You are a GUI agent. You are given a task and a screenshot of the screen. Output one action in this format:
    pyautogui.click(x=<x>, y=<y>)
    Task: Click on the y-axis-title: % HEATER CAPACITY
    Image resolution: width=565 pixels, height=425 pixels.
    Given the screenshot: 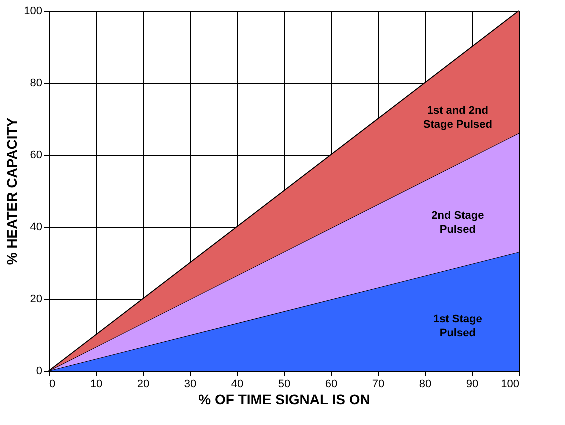 What is the action you would take?
    pyautogui.click(x=12, y=191)
    